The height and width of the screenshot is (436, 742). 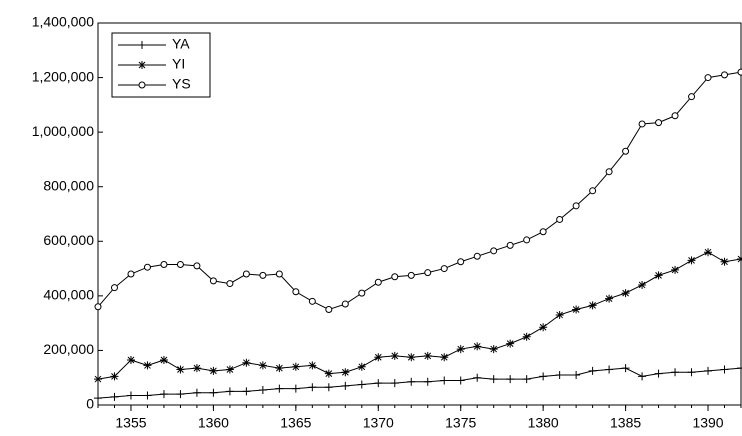 What do you see at coordinates (178, 64) in the screenshot?
I see `legend-label: YI` at bounding box center [178, 64].